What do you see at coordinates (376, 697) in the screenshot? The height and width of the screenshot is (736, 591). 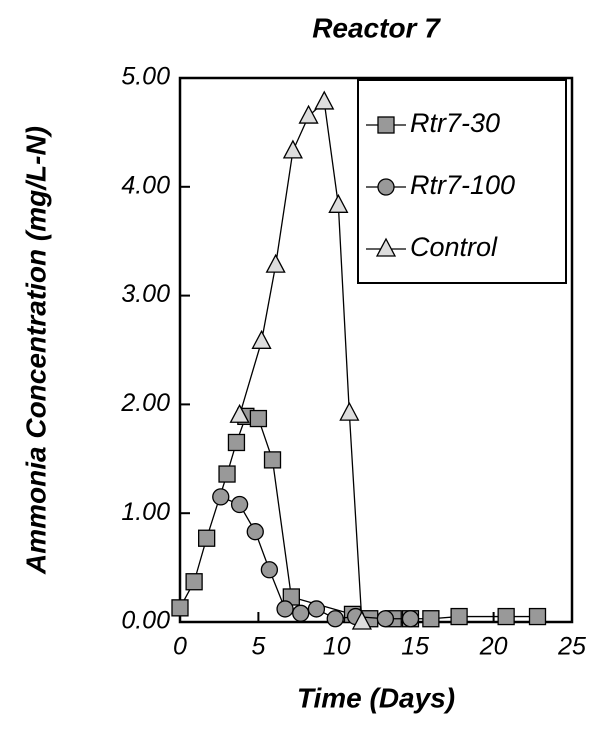 I see `x-axis-label: Time (Days)` at bounding box center [376, 697].